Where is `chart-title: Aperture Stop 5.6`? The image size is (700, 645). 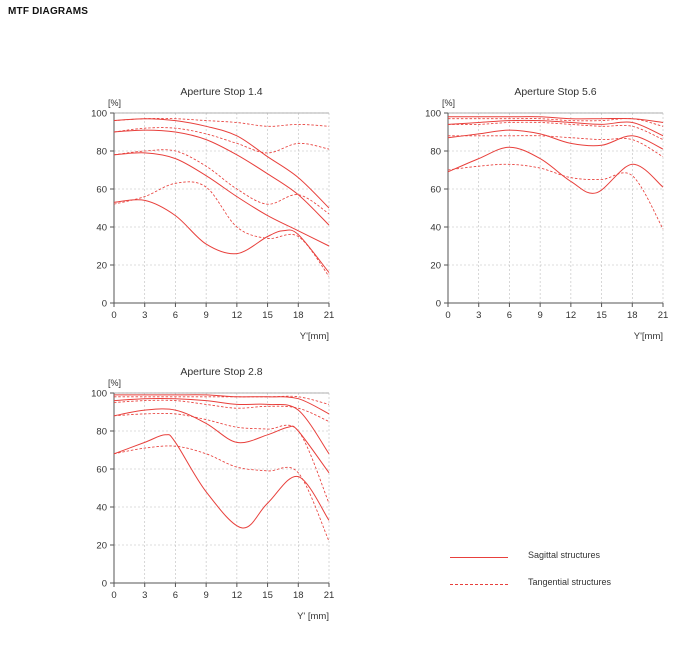
chart-title: Aperture Stop 5.6 is located at coordinates (555, 92).